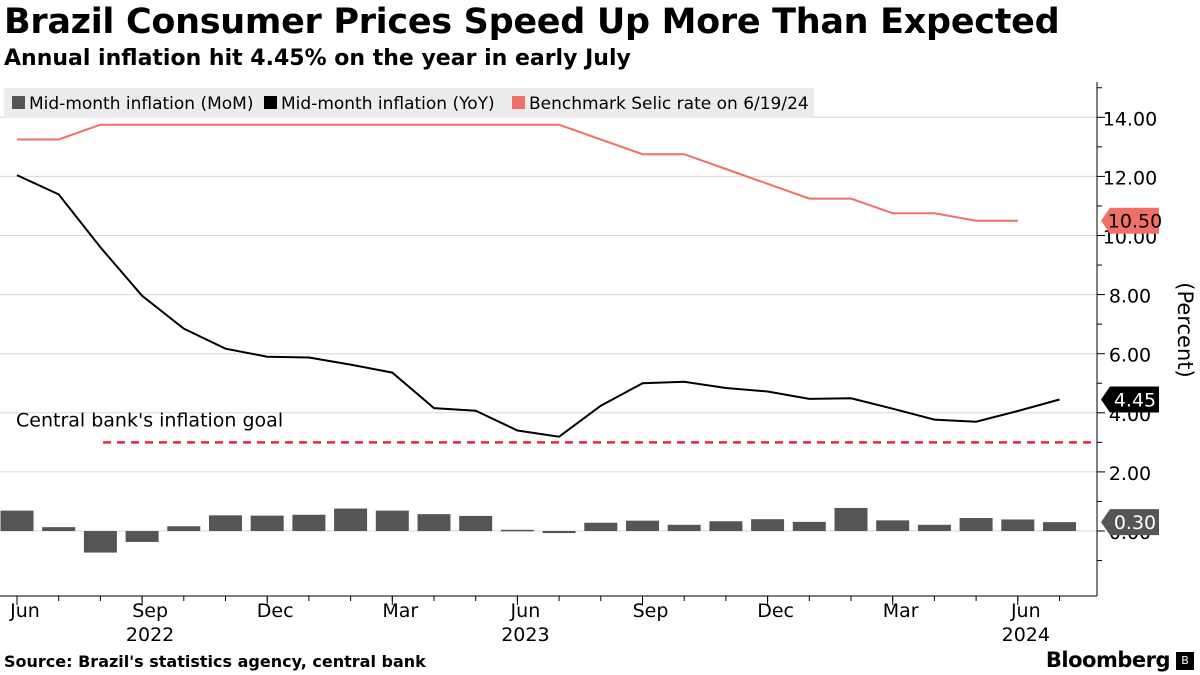 This screenshot has width=1200, height=675. I want to click on y-tick-label: 8.00, so click(1130, 297).